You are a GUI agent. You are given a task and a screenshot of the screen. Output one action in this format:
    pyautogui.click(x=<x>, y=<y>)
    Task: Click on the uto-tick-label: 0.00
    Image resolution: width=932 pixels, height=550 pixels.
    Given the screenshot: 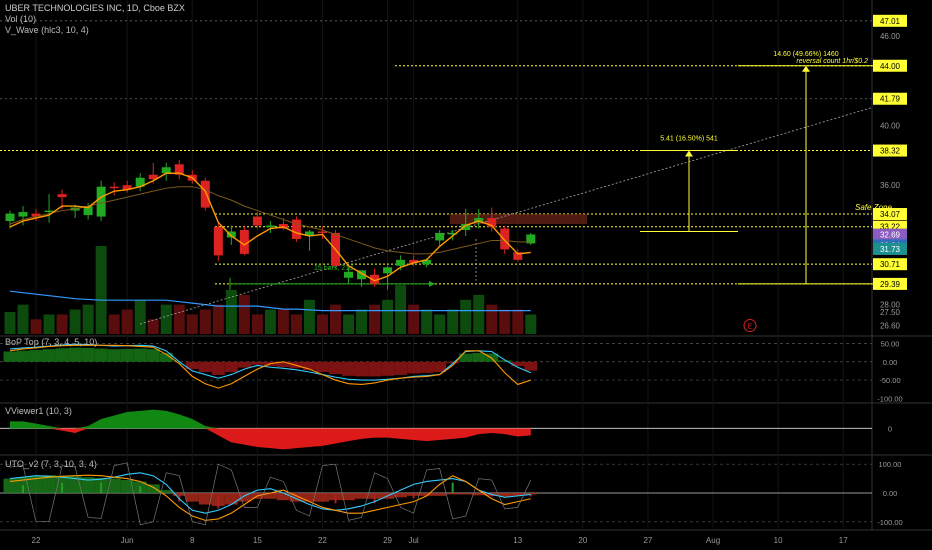 What is the action you would take?
    pyautogui.click(x=890, y=493)
    